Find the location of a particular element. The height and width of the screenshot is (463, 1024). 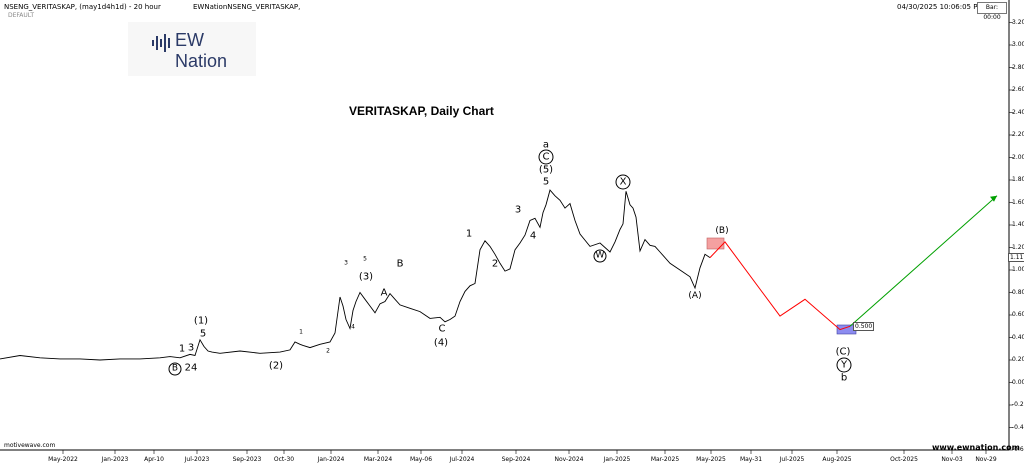

wave-label: A is located at coordinates (384, 293).